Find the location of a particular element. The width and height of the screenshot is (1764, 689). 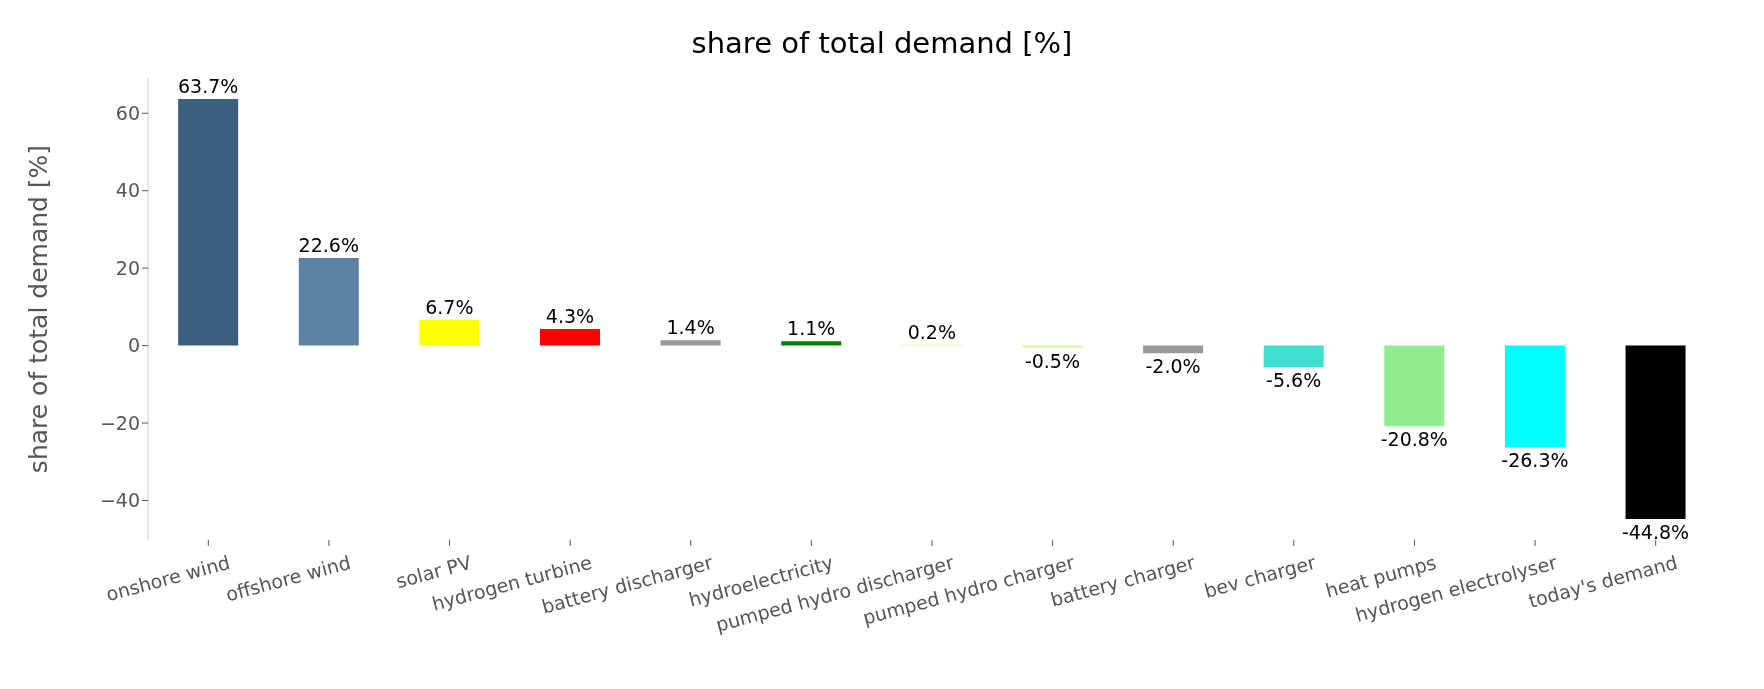

data-label: -44.8% is located at coordinates (1655, 532).